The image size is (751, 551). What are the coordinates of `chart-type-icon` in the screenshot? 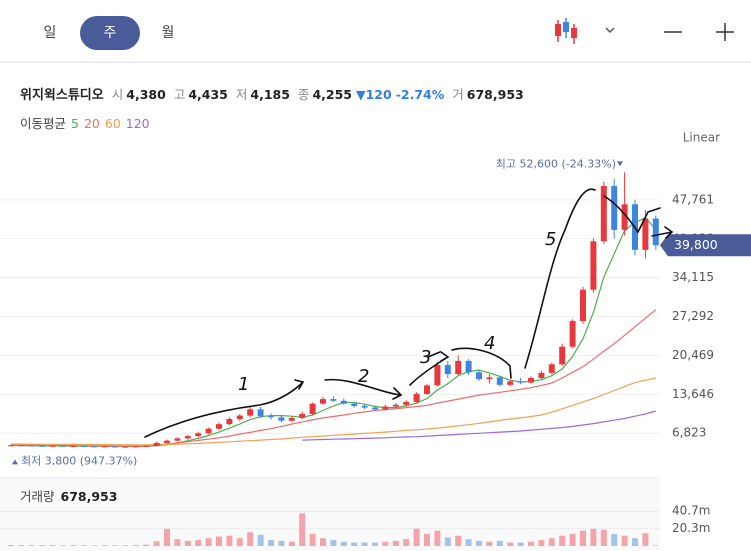 It's located at (566, 31).